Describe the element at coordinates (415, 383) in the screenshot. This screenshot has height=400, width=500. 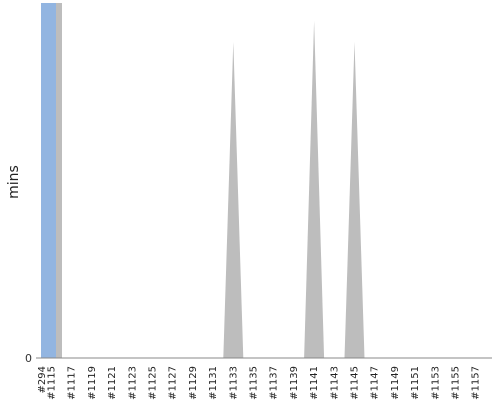
I see `x-tick-label: #1151` at that location.